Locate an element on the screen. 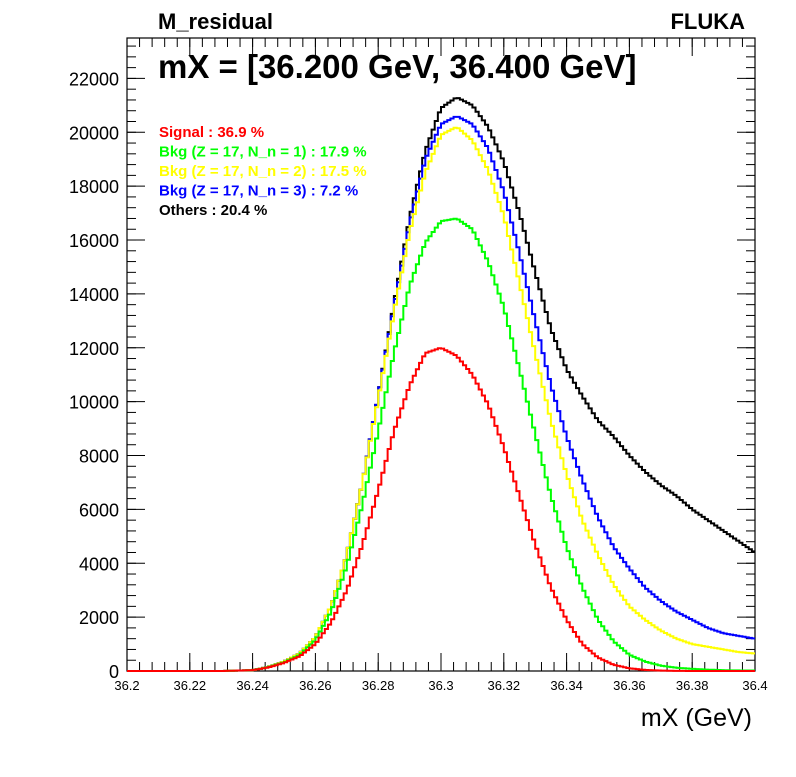 Image resolution: width=796 pixels, height=777 pixels. x-tick-label: 36.32 is located at coordinates (504, 685).